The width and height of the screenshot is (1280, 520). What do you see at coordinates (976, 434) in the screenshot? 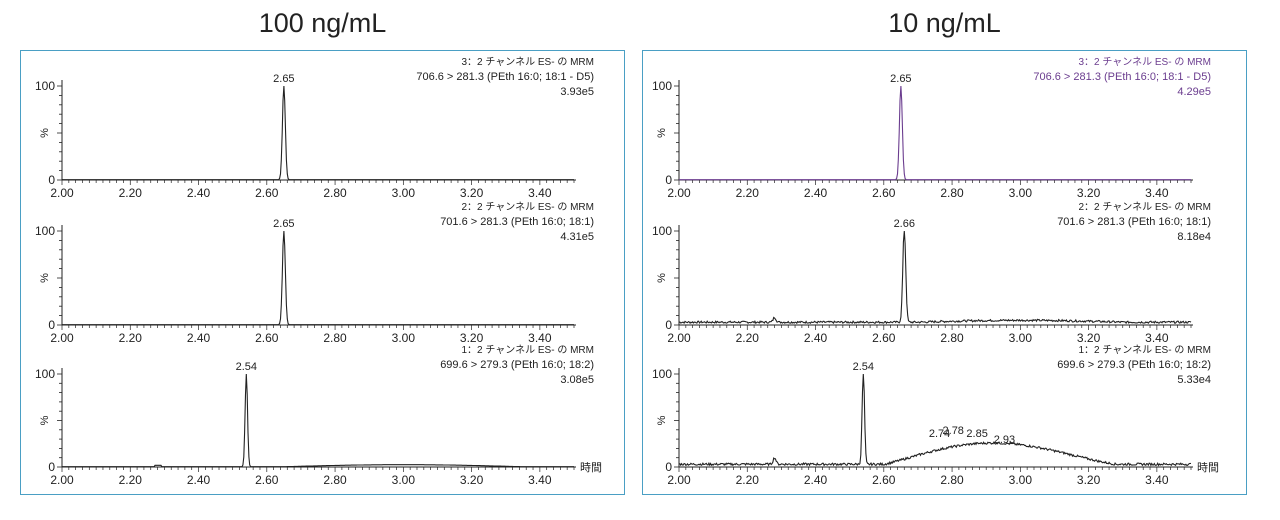
I see `minor-peak-label: 2.85` at bounding box center [976, 434].